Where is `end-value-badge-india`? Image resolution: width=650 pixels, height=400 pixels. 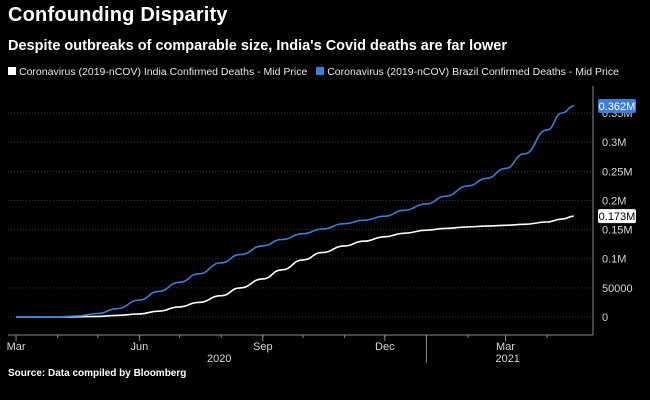 end-value-badge-india is located at coordinates (617, 216).